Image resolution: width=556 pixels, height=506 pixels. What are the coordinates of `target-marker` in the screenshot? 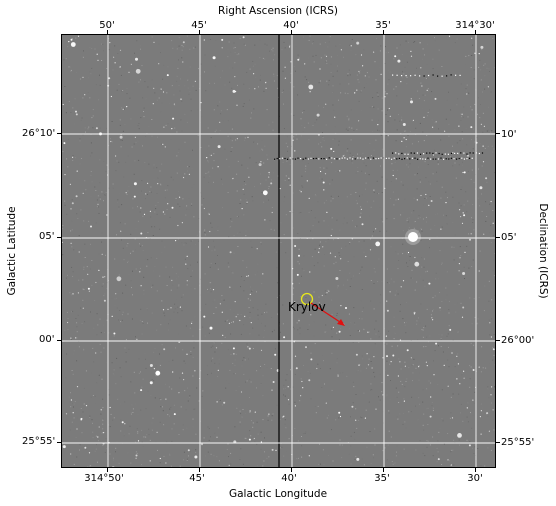 It's located at (307, 299).